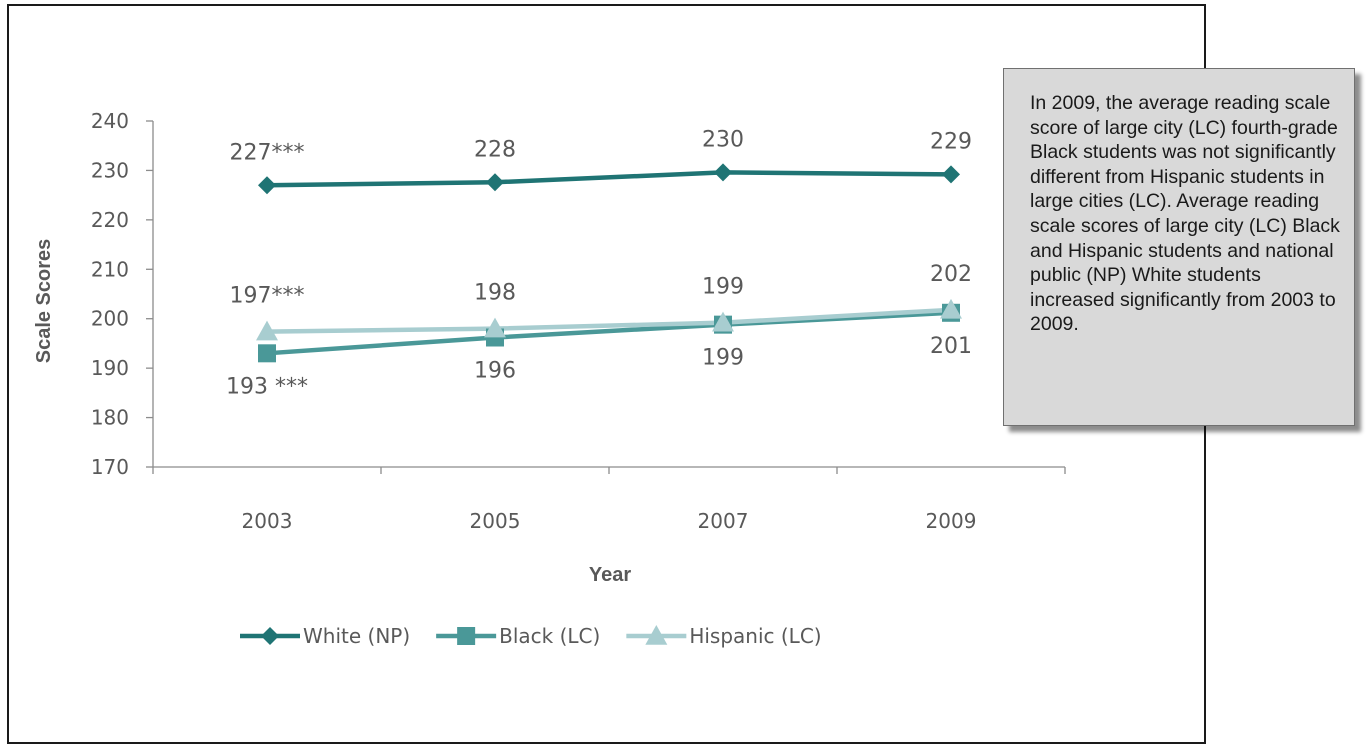 The height and width of the screenshot is (749, 1369). Describe the element at coordinates (951, 141) in the screenshot. I see `data-label: 229` at that location.